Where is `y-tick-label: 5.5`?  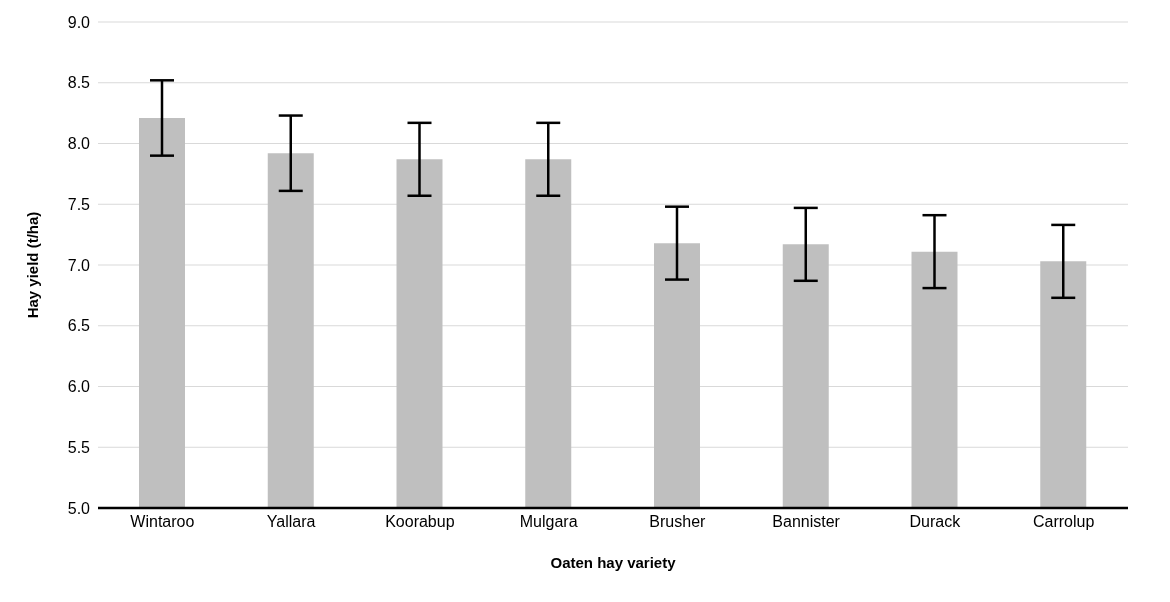 y-tick-label: 5.5 is located at coordinates (79, 447).